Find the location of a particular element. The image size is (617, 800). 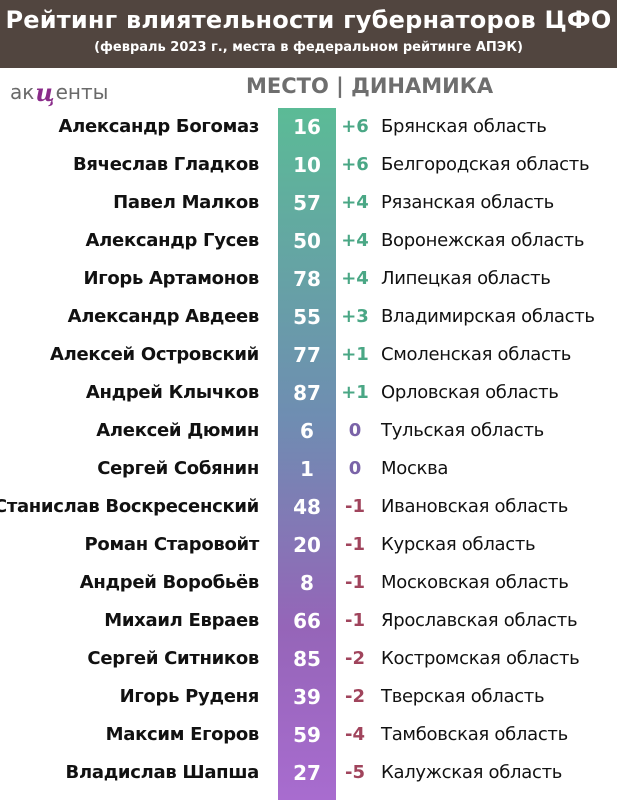

table-row: Вячеслав Гладков 10 +6 Белгородская область is located at coordinates (308, 165).